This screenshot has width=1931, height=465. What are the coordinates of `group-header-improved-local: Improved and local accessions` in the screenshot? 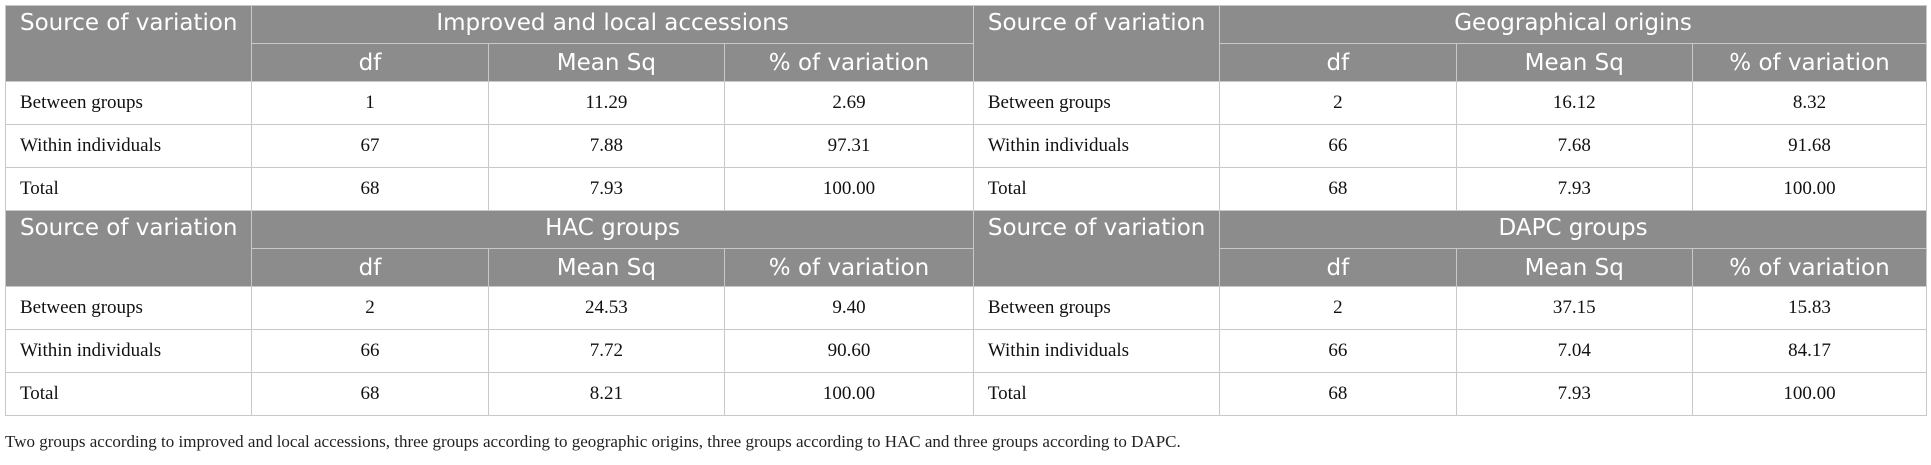 It's located at (612, 24).